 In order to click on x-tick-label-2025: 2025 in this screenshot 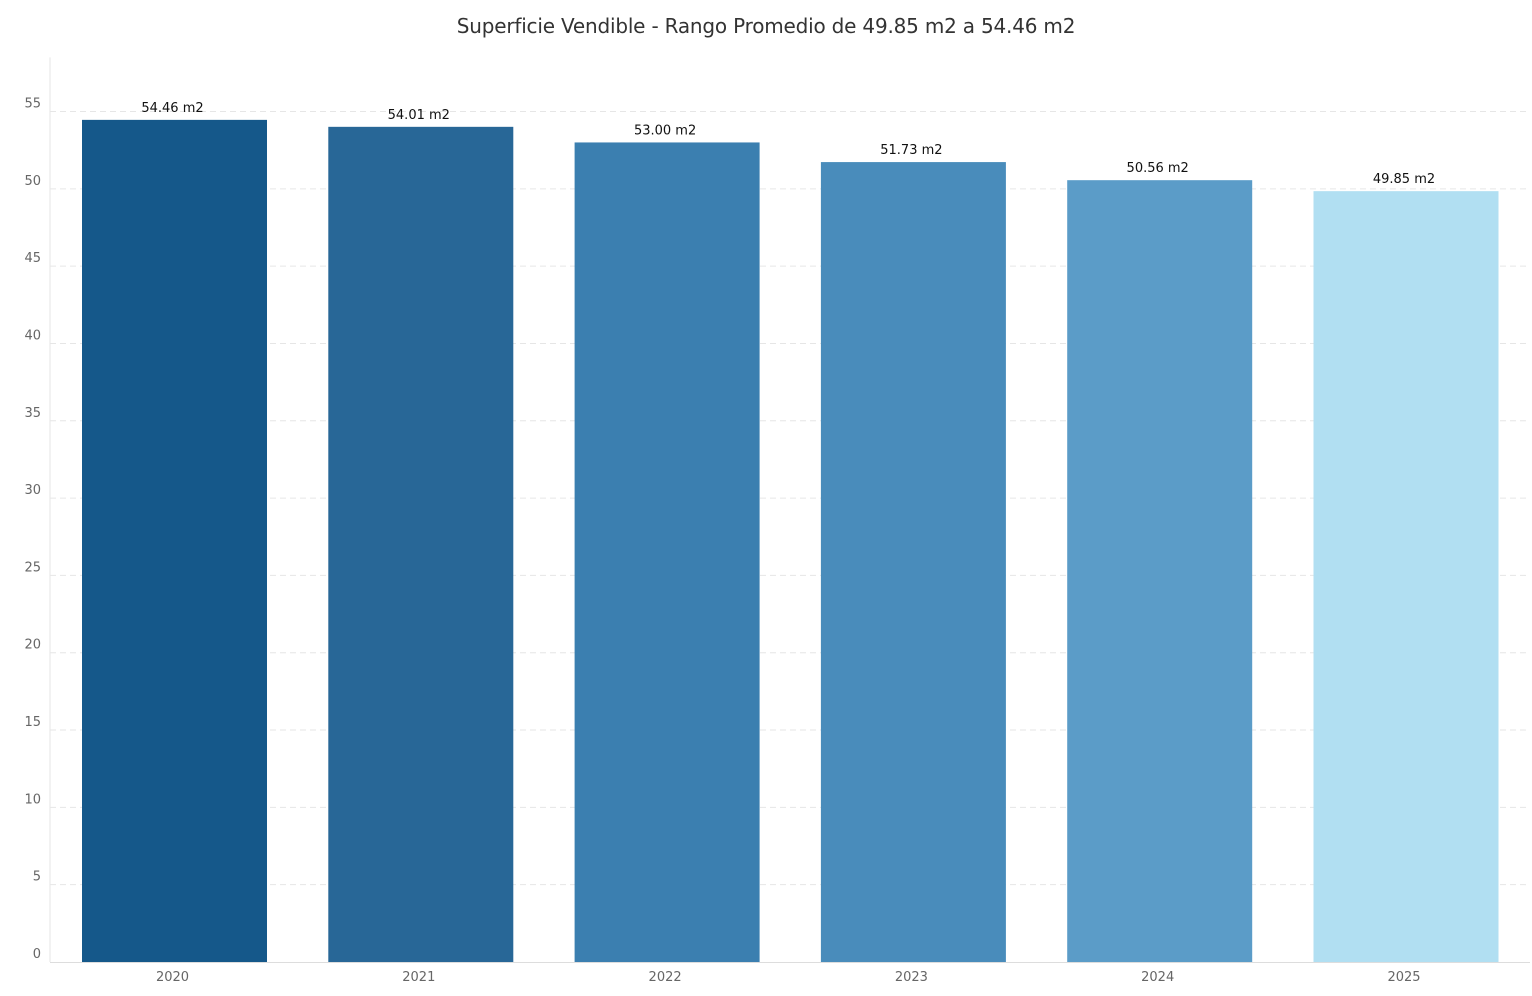, I will do `click(1403, 977)`.